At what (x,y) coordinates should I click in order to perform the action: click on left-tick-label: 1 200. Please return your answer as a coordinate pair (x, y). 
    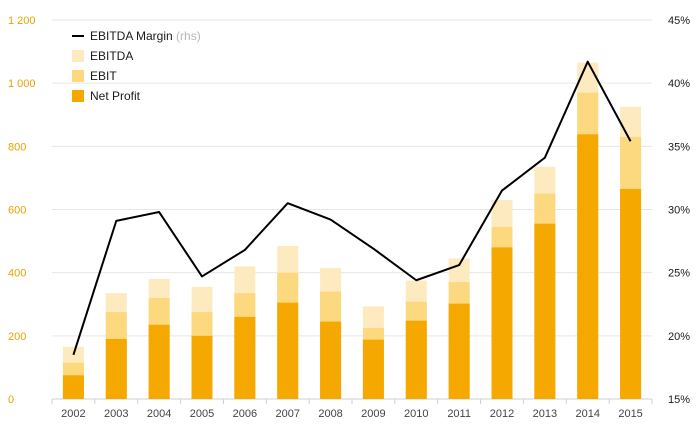
    Looking at the image, I should click on (22, 21).